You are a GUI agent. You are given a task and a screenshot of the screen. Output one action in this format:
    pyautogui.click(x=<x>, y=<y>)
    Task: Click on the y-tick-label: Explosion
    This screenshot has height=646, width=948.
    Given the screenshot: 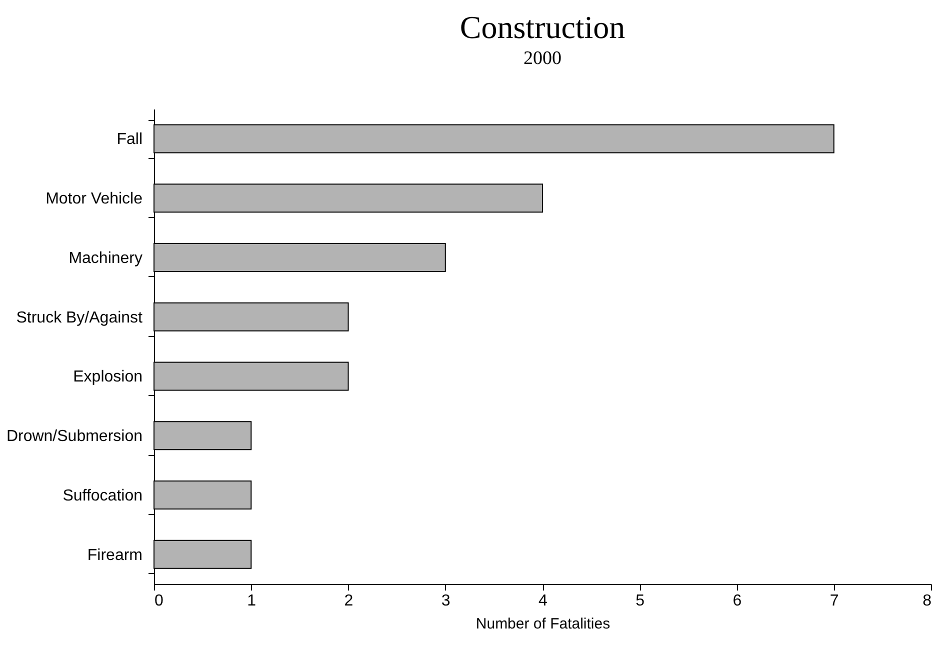 What is the action you would take?
    pyautogui.click(x=107, y=377)
    